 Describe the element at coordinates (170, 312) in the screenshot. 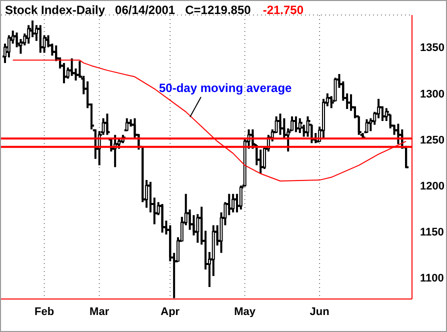

I see `x-tick-label: Apr` at that location.